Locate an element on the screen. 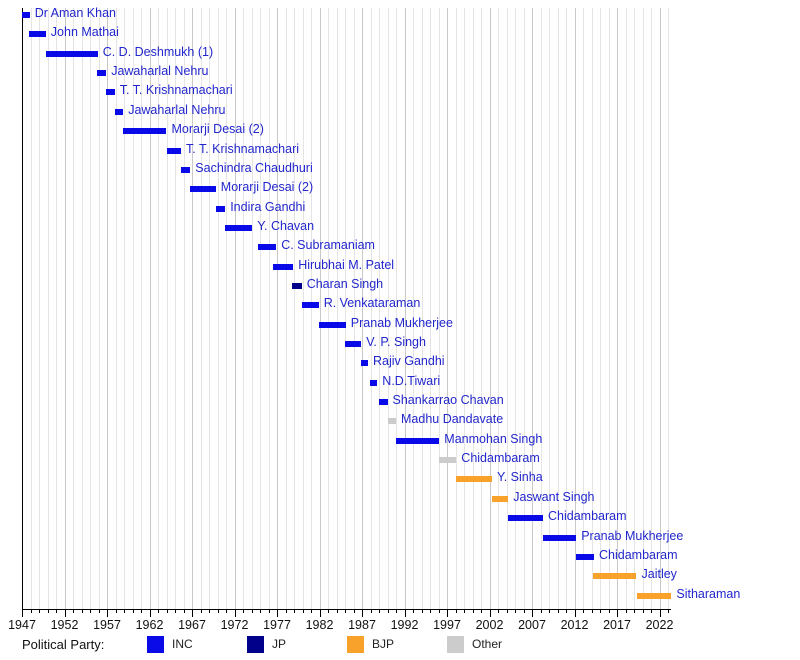  minister-label: C. Subramaniam is located at coordinates (328, 245).